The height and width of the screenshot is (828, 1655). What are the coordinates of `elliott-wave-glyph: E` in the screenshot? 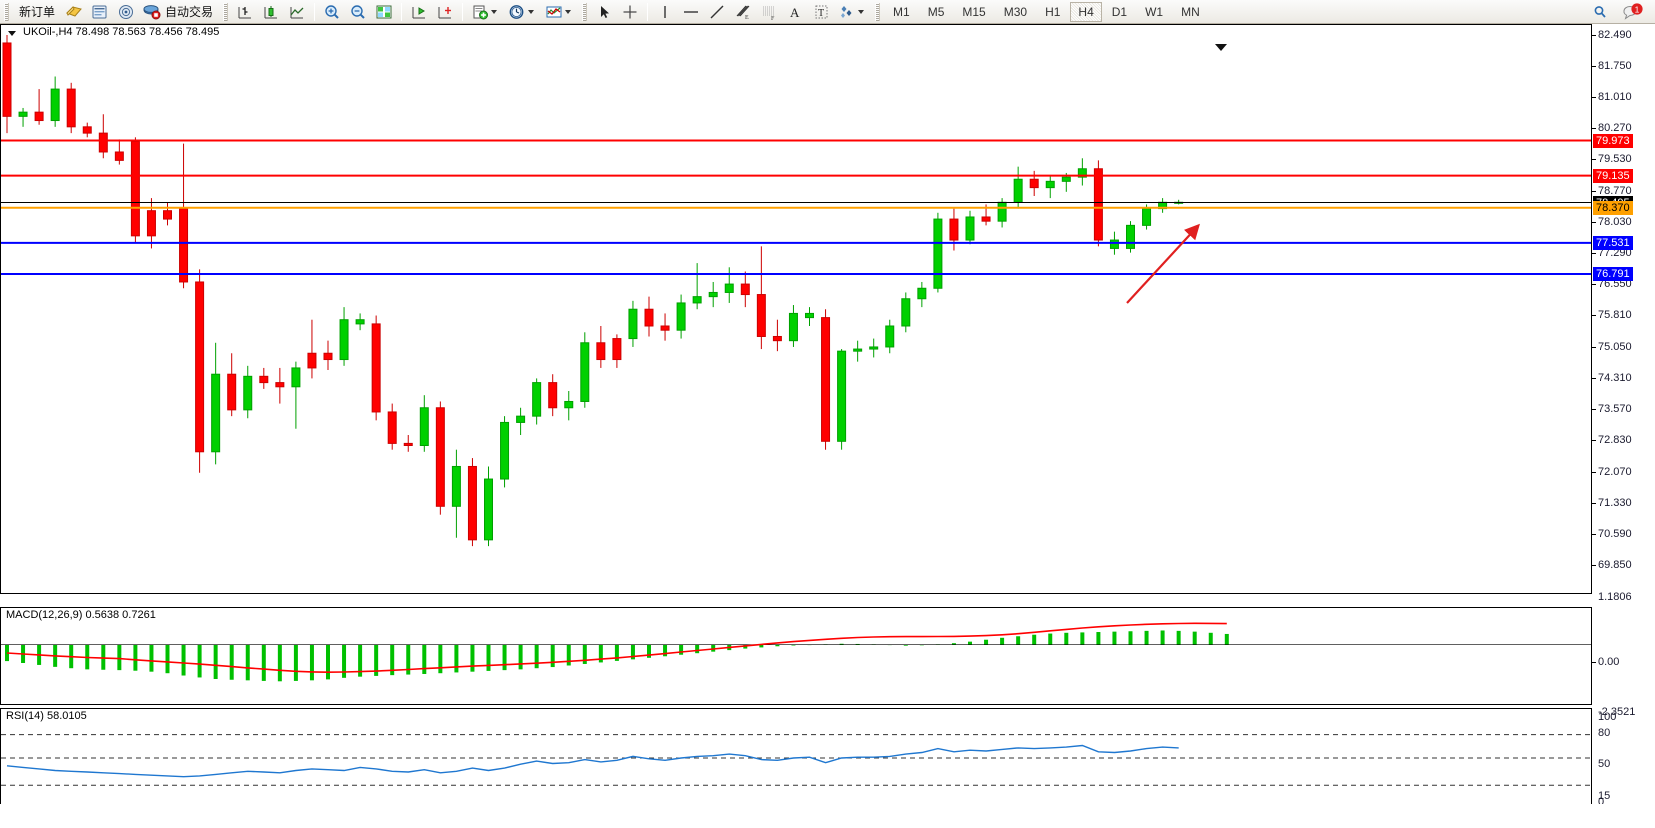 It's located at (743, 12).